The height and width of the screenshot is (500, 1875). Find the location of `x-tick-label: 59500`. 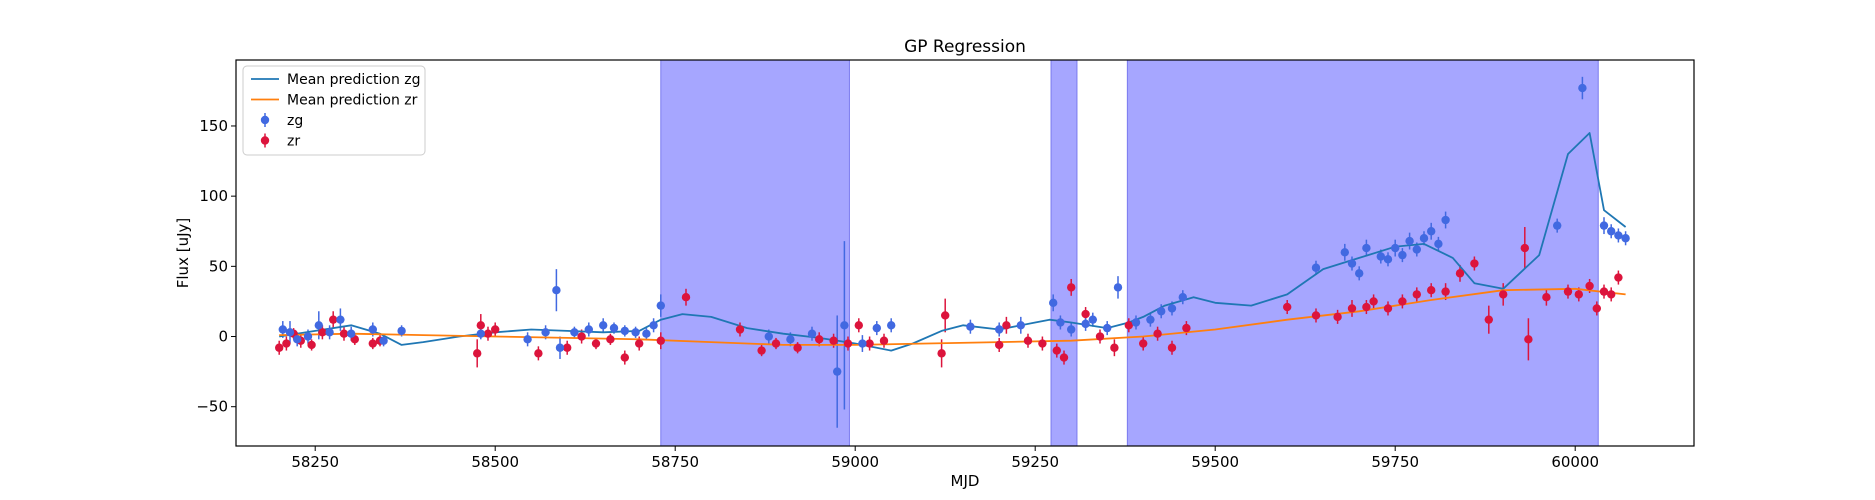

x-tick-label: 59500 is located at coordinates (1215, 462).